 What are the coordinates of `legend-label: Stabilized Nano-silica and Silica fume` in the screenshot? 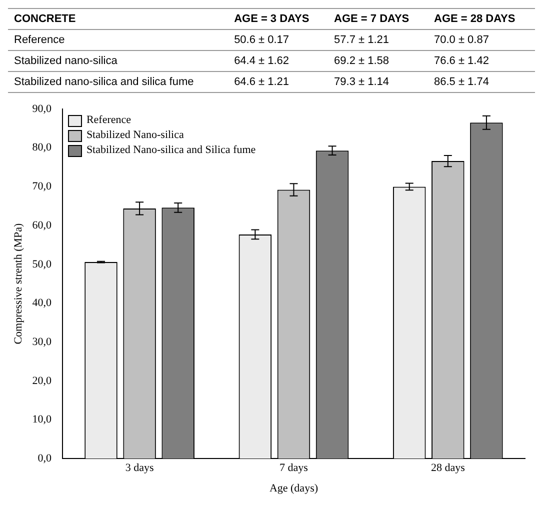 It's located at (171, 150).